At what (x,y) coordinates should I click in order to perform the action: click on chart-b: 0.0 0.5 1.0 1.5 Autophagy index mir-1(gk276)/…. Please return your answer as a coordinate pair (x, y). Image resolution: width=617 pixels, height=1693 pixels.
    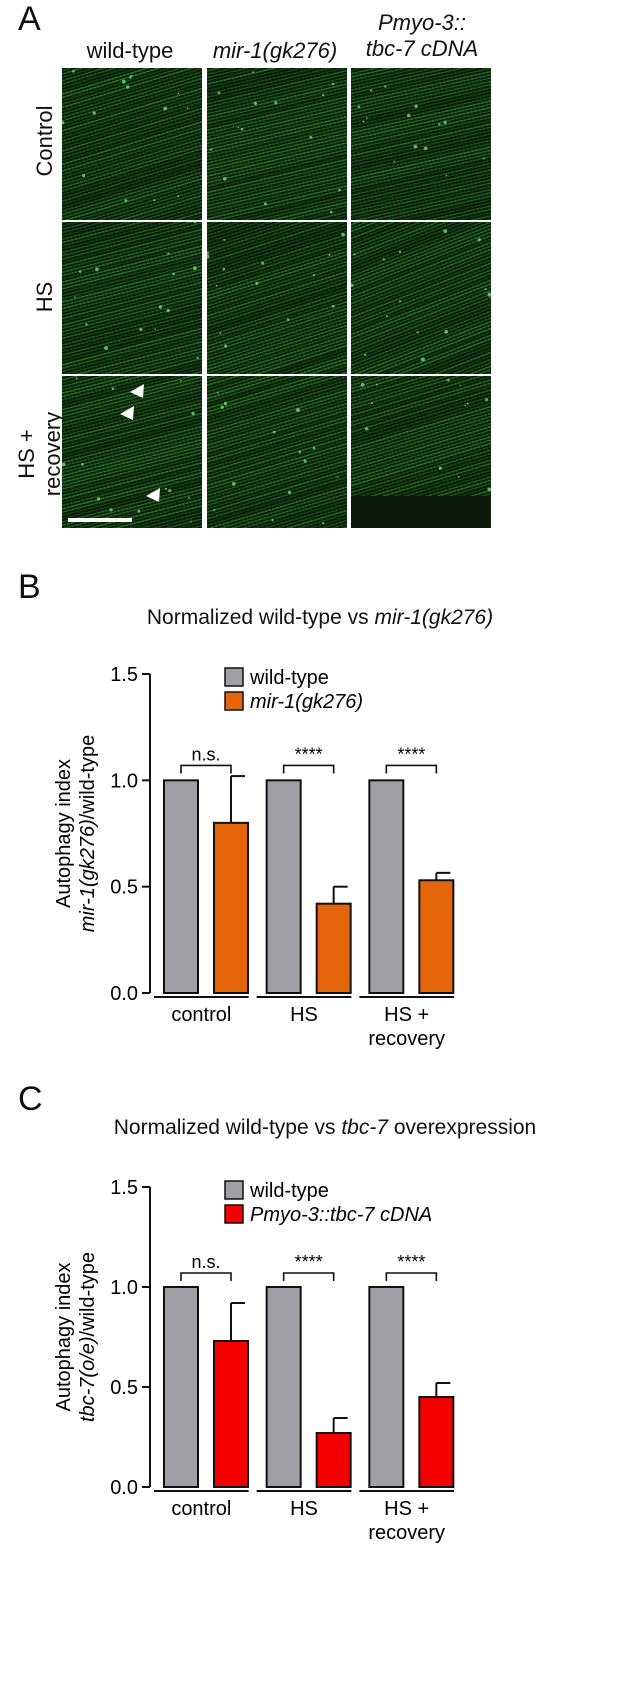
    Looking at the image, I should click on (254, 857).